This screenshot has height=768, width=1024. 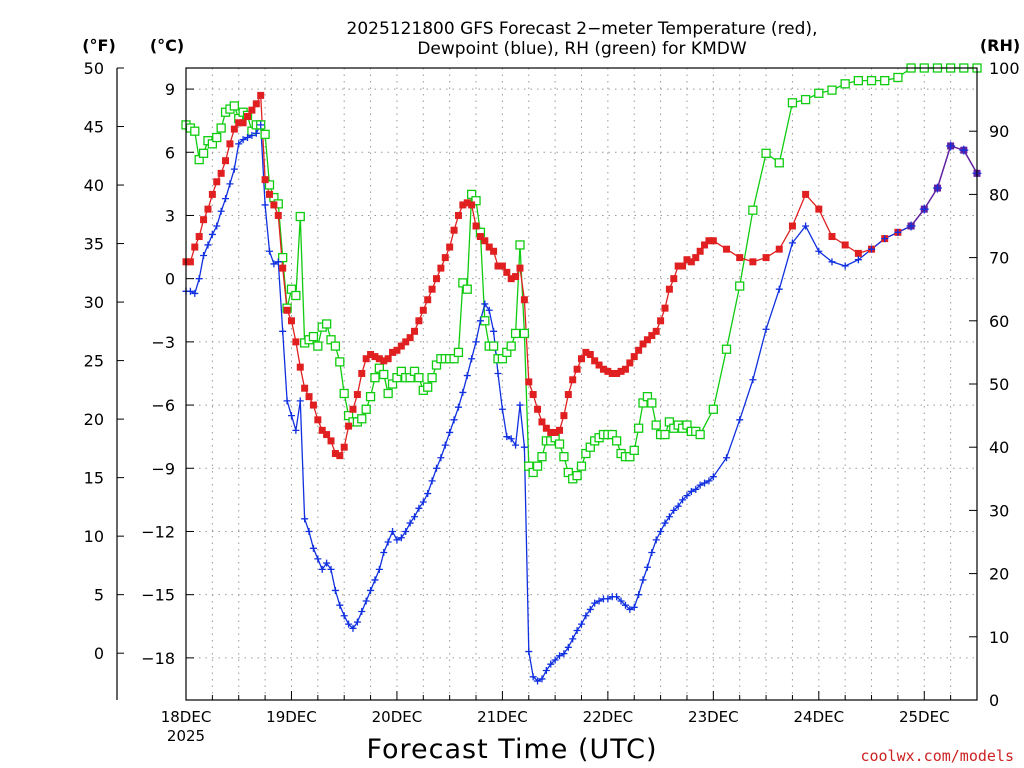 What do you see at coordinates (964, 150) in the screenshot?
I see `saturated-plus` at bounding box center [964, 150].